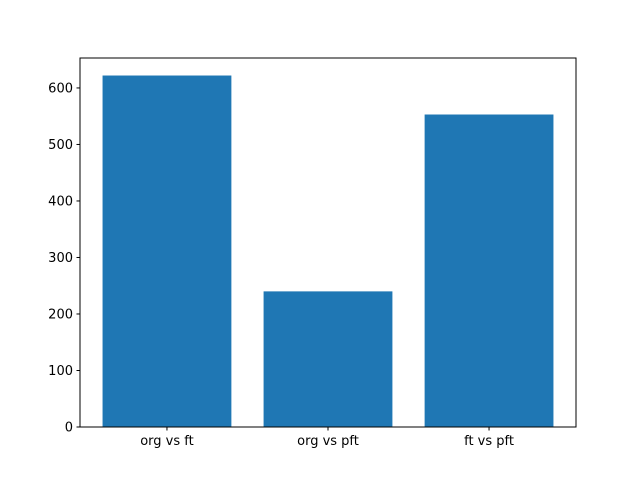 The image size is (640, 480). Describe the element at coordinates (60, 258) in the screenshot. I see `y-tick-label: 300` at that location.